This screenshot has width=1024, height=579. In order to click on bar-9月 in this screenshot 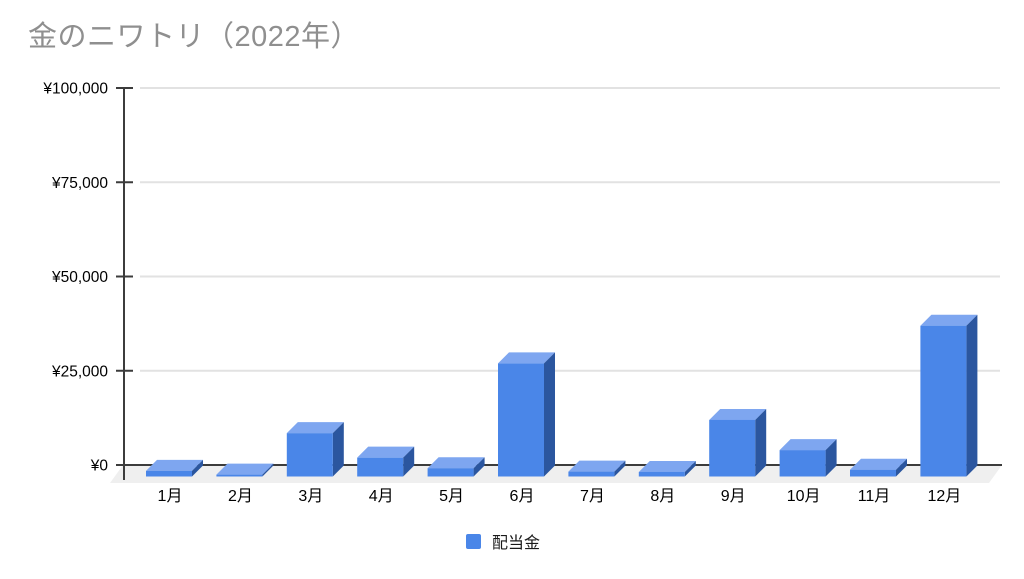, I will do `click(738, 442)`.